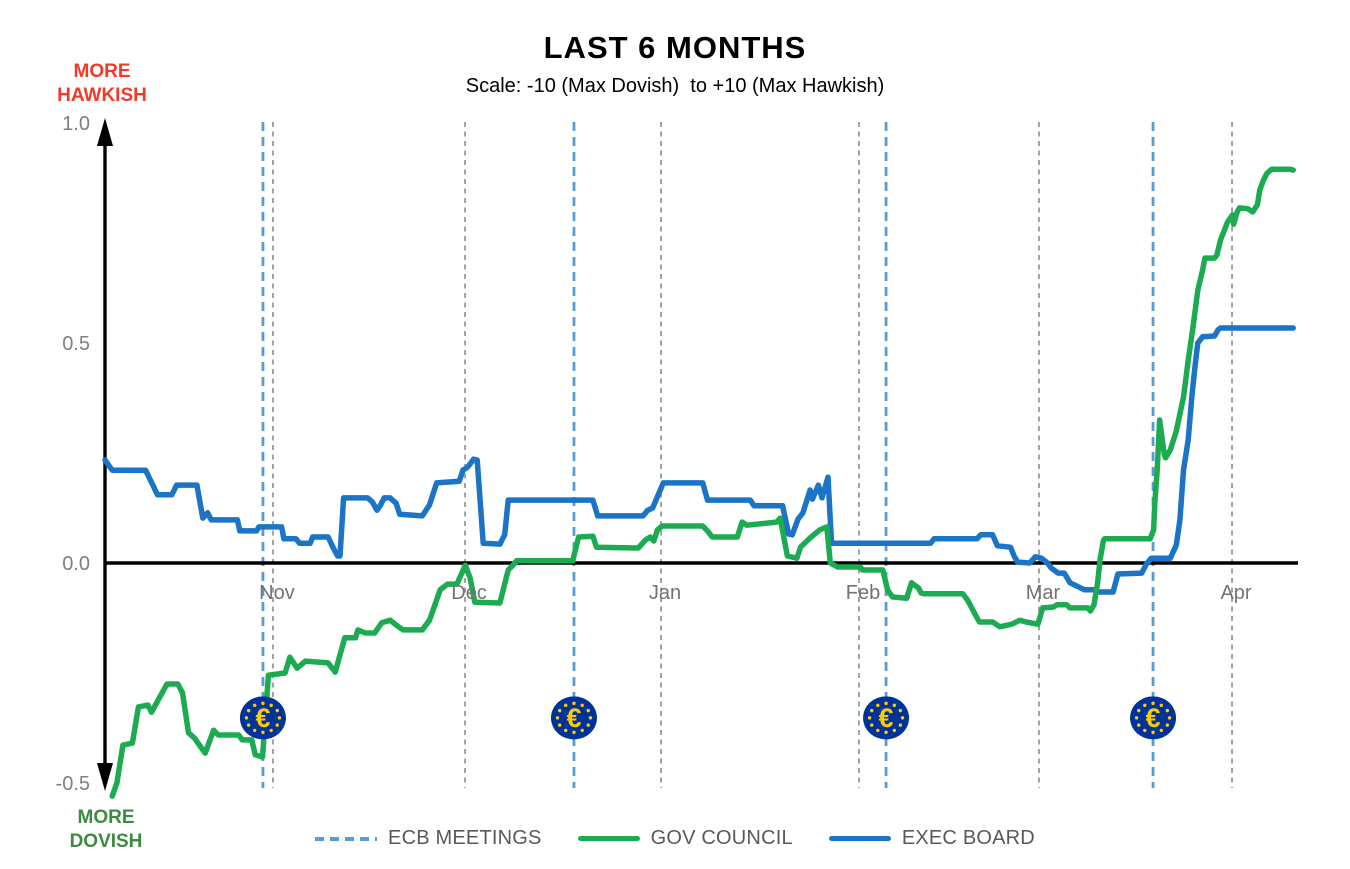  I want to click on x-axis-label-mar: Mar, so click(1043, 593).